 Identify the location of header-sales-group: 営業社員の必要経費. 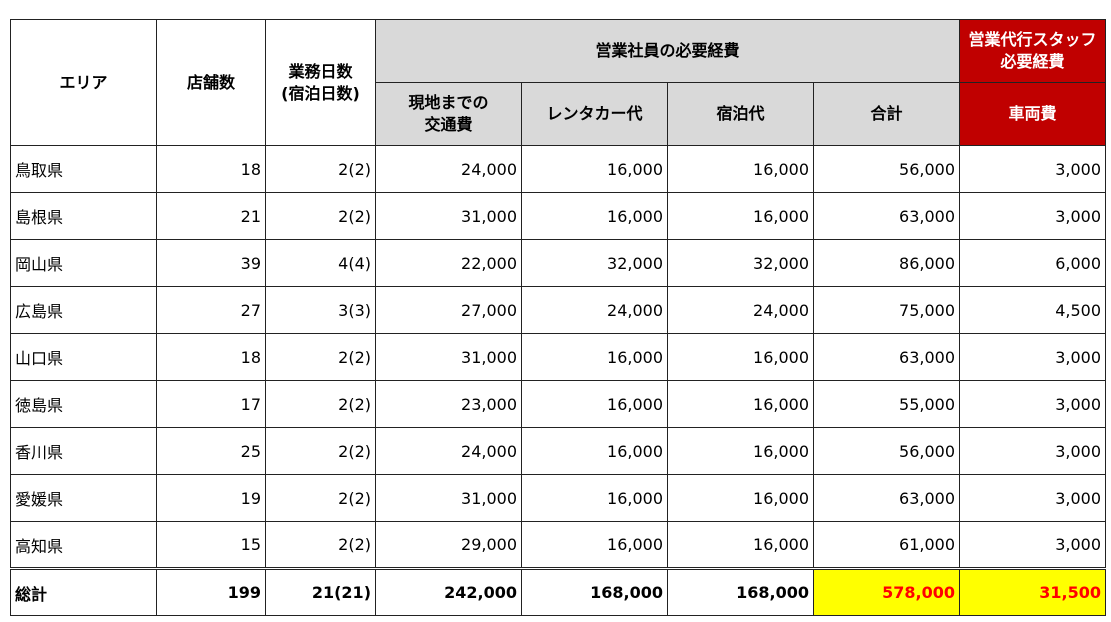
(667, 51).